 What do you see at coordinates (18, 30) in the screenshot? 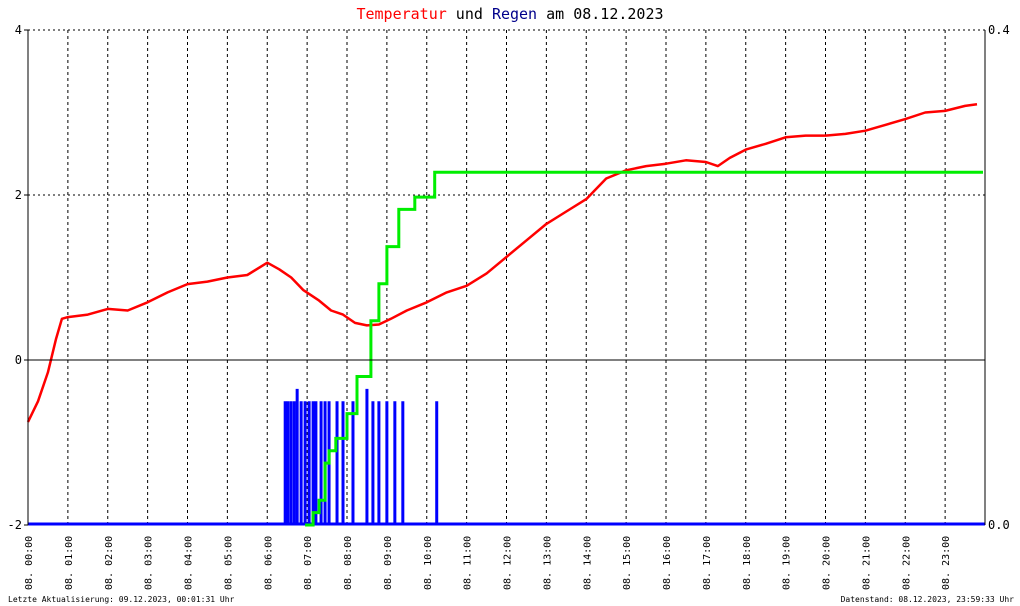
I see `y-left-tick-label: 4` at bounding box center [18, 30].